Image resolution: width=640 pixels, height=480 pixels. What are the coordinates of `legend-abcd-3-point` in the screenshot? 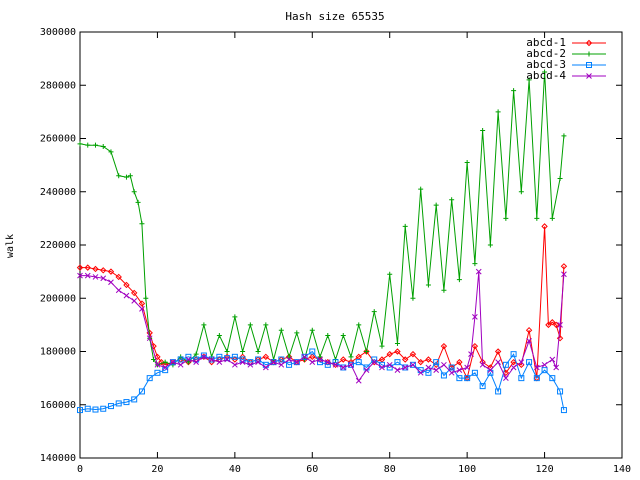 It's located at (589, 65).